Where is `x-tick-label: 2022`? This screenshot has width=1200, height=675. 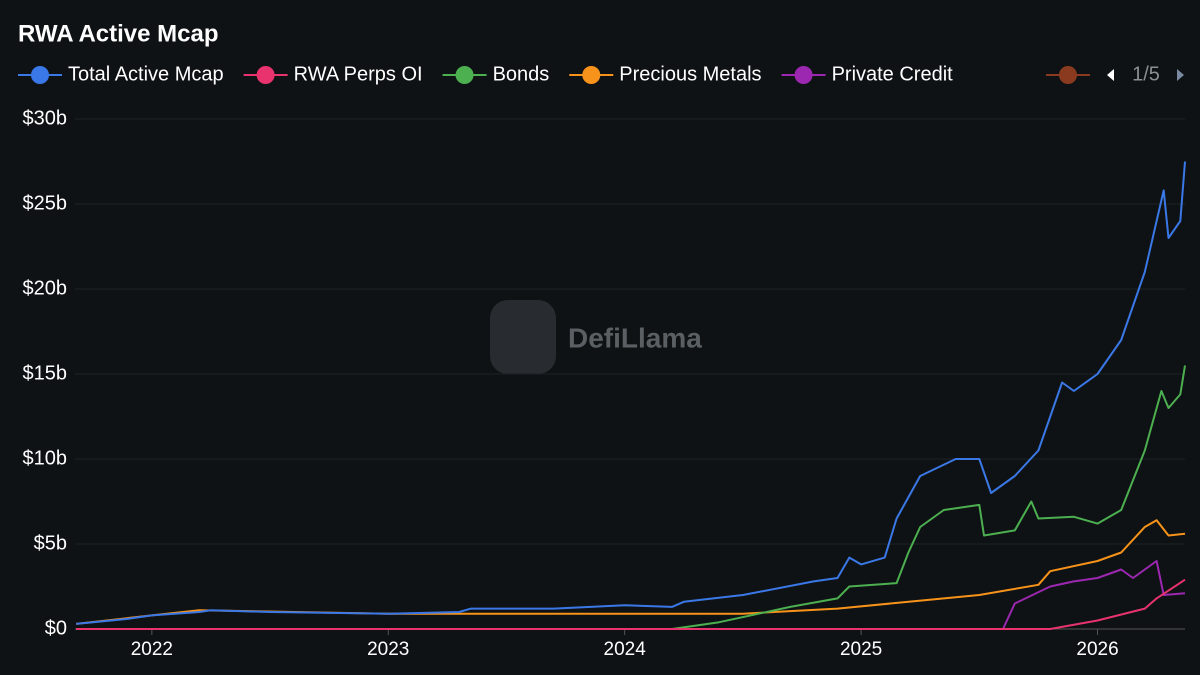 x-tick-label: 2022 is located at coordinates (152, 649).